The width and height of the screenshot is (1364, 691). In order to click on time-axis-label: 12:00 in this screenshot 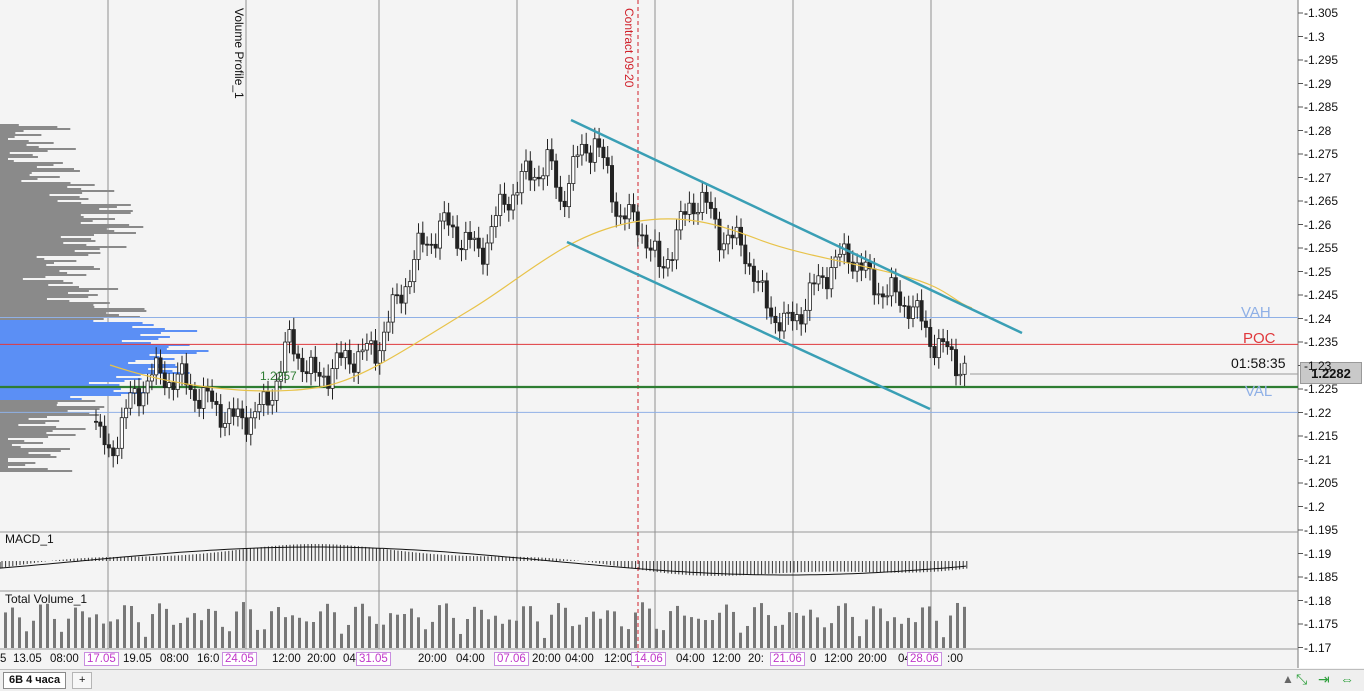, I will do `click(618, 659)`.